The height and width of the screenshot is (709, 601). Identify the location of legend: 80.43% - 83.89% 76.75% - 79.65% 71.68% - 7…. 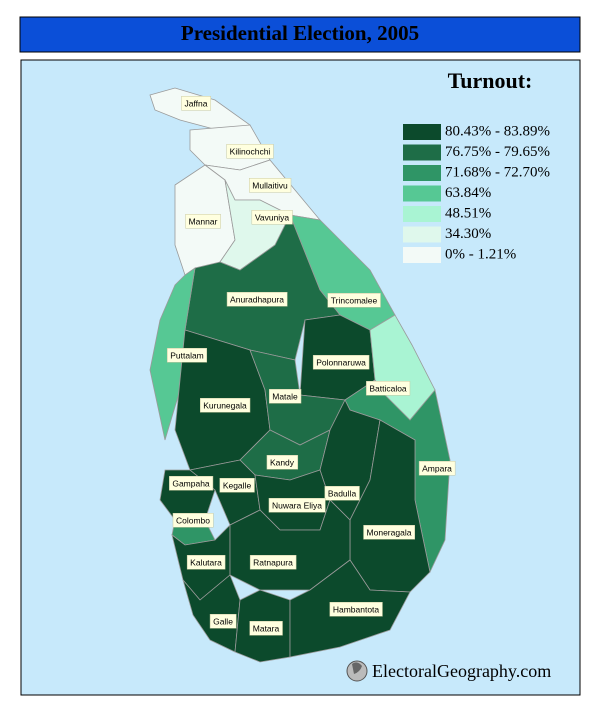
(476, 193).